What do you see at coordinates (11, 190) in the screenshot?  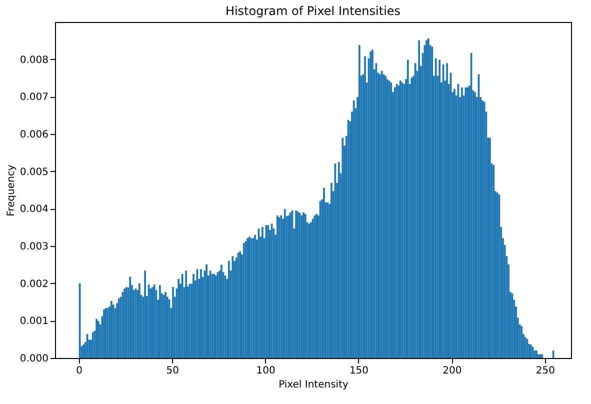 I see `y-axis-title: Frequency` at bounding box center [11, 190].